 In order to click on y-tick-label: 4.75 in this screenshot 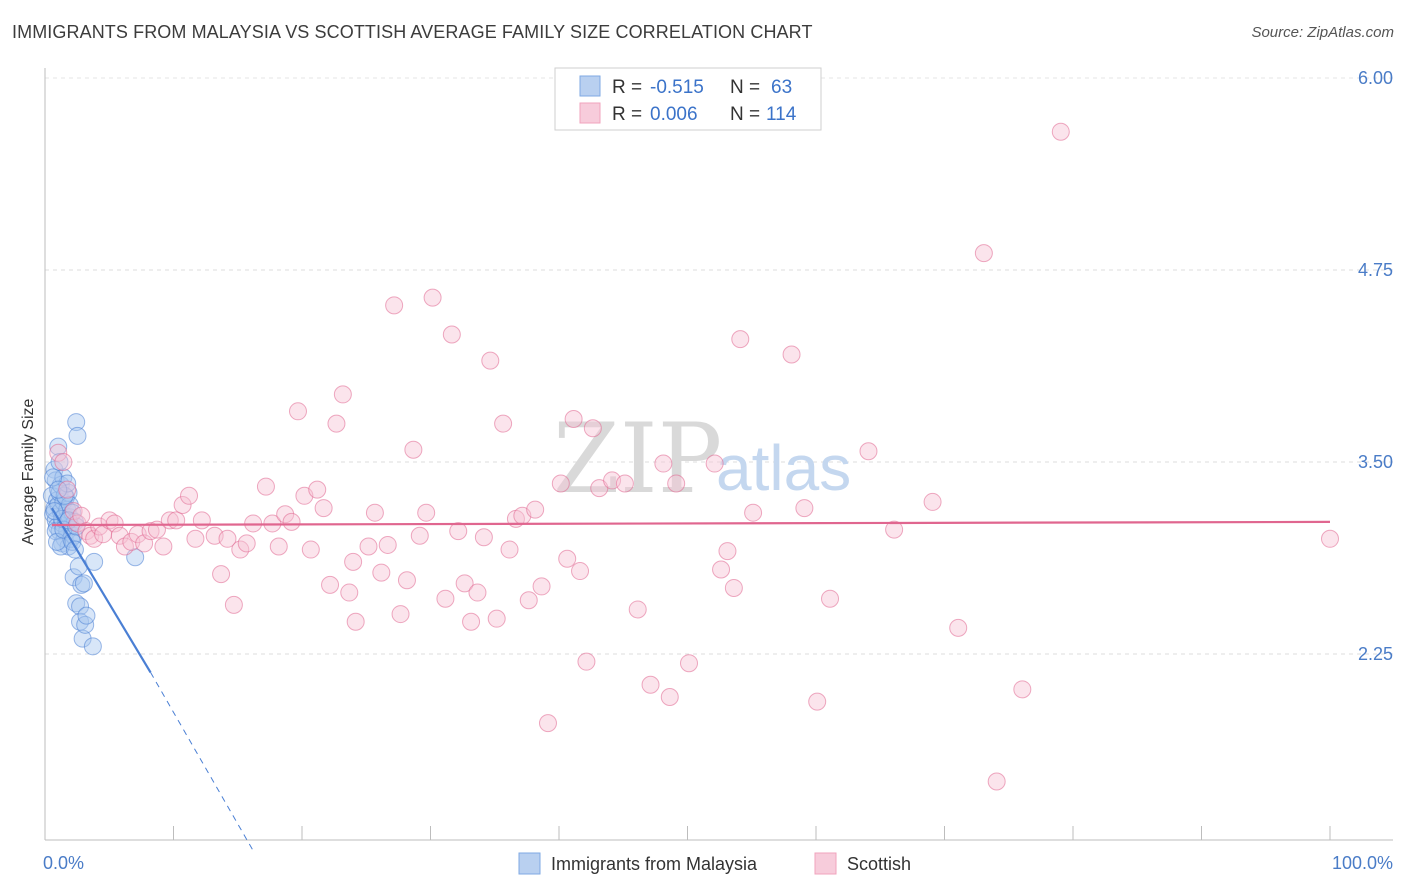, I will do `click(1375, 270)`.